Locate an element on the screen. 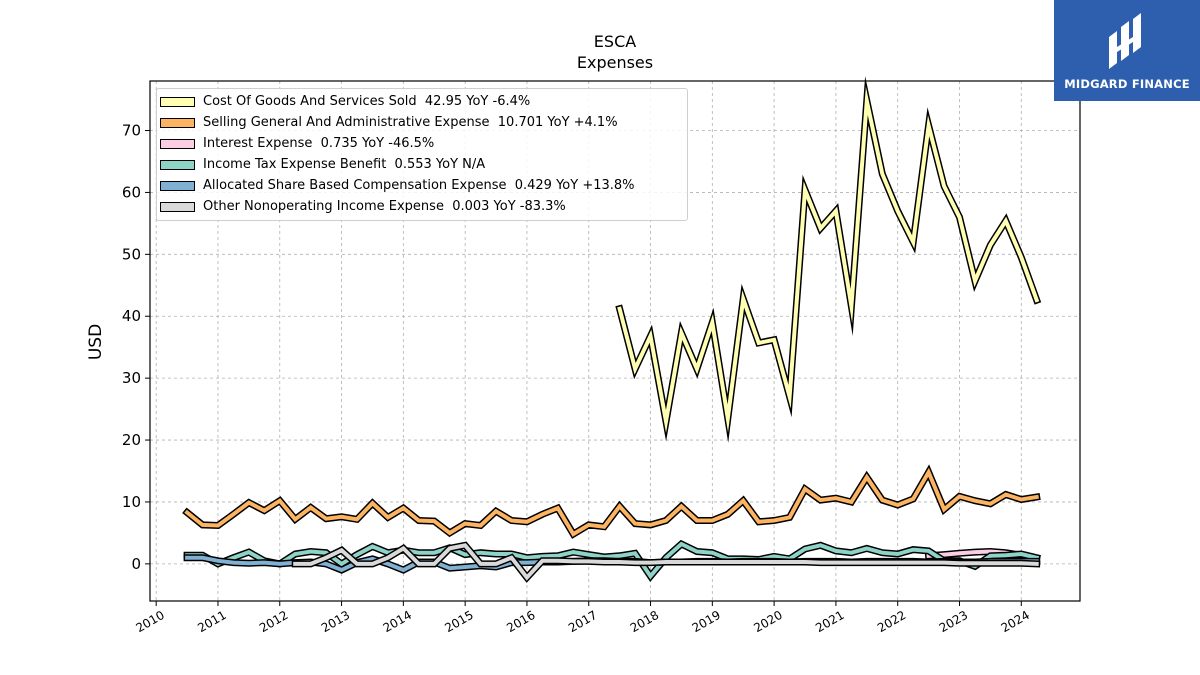 The height and width of the screenshot is (675, 1200). brand-logo: MIDGARD FINANCE is located at coordinates (1127, 50).